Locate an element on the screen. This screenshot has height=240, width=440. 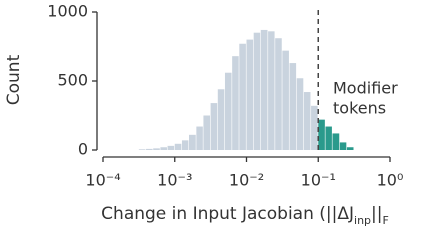
x-tick-label: 10⁻¹ is located at coordinates (318, 180).